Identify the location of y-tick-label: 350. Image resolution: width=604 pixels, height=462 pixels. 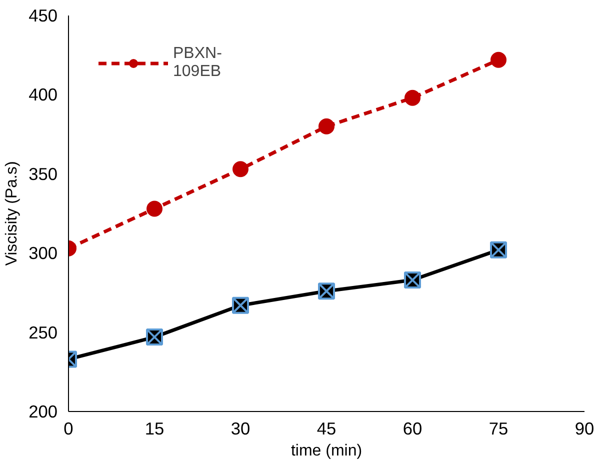
(43, 174).